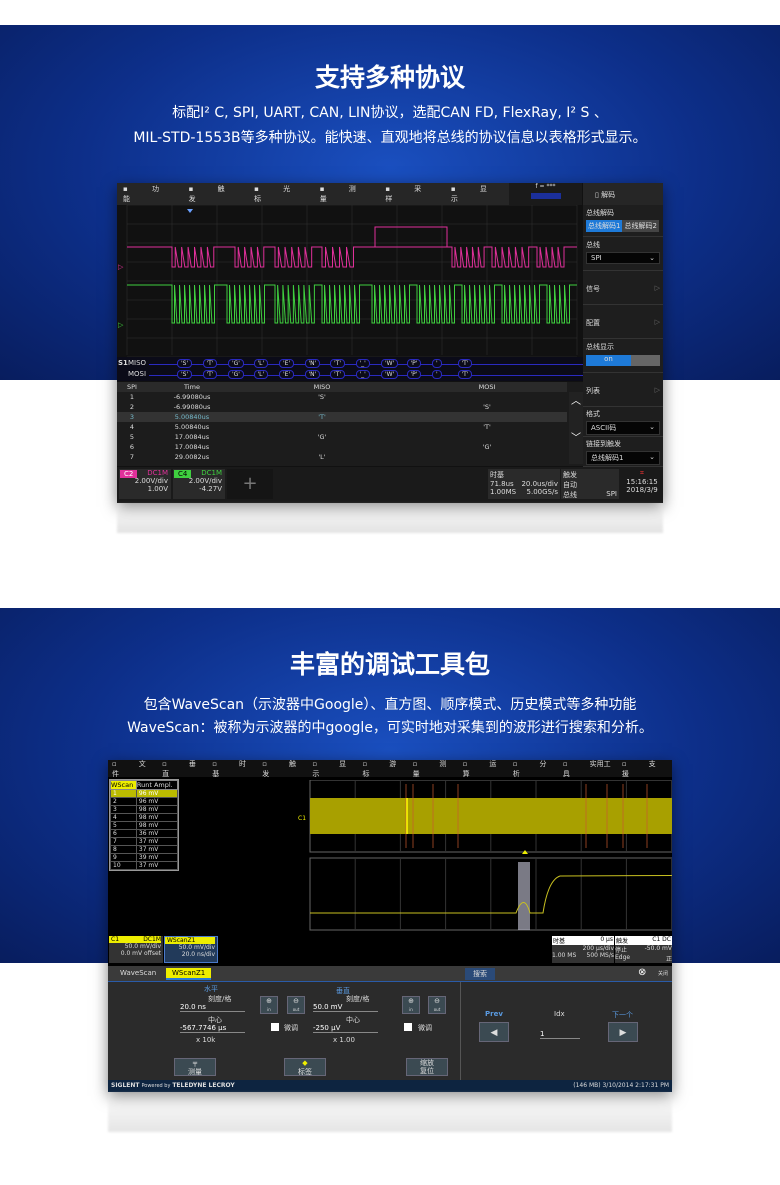 The image size is (780, 1185). Describe the element at coordinates (212, 1007) in the screenshot. I see `h-scale-input: 20.0 ns` at that location.